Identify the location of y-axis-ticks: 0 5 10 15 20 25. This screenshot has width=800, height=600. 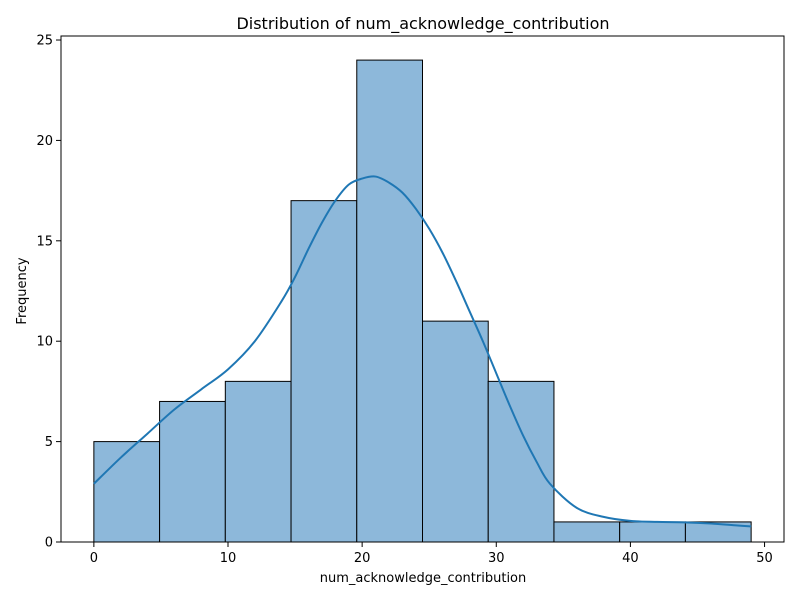
(48, 292).